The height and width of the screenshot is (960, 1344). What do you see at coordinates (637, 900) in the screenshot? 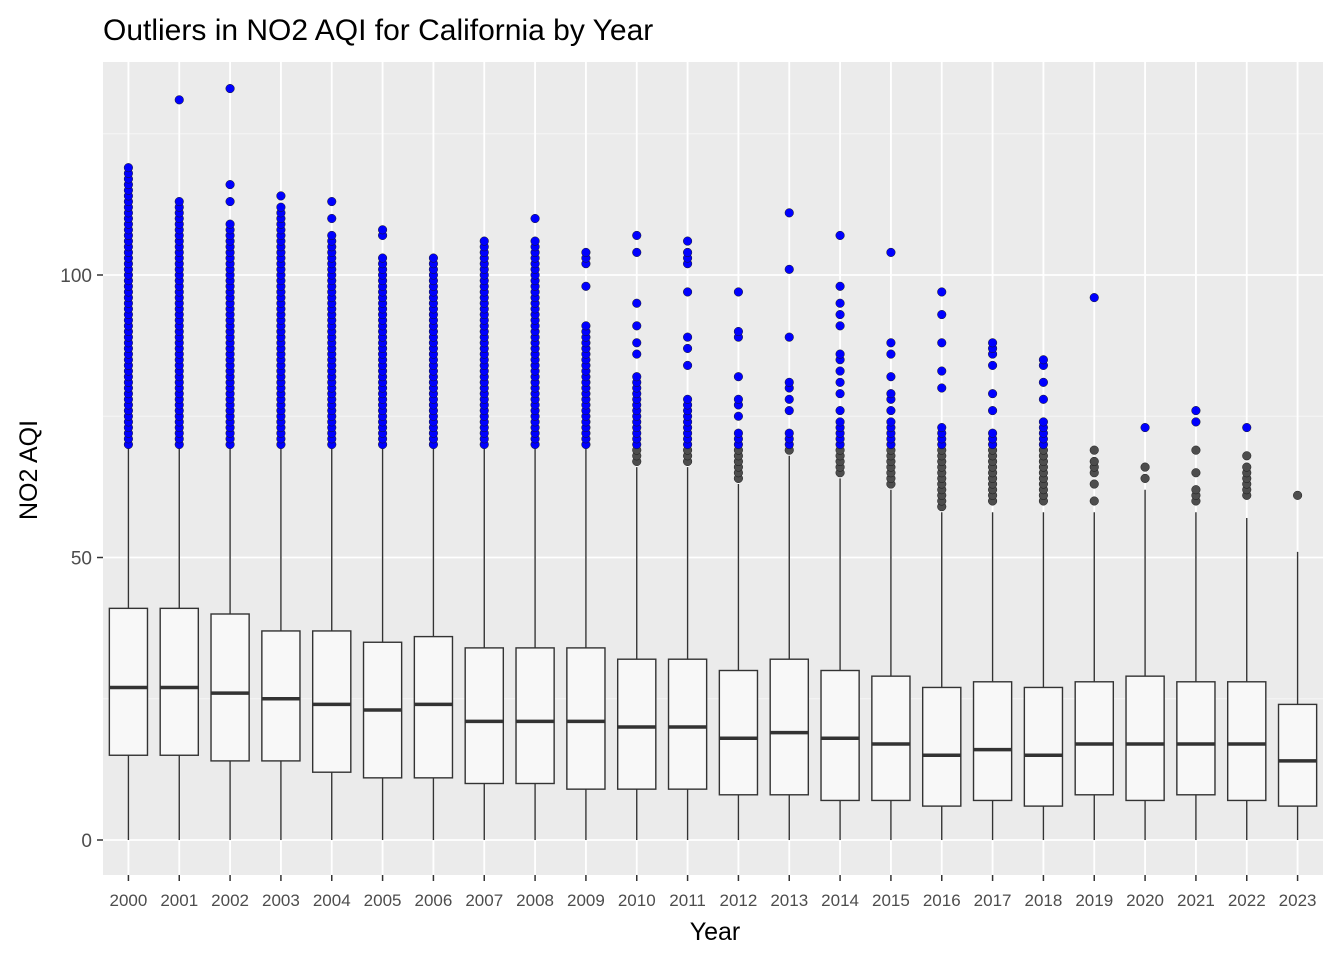
I see `x-tick-label: 2010` at bounding box center [637, 900].